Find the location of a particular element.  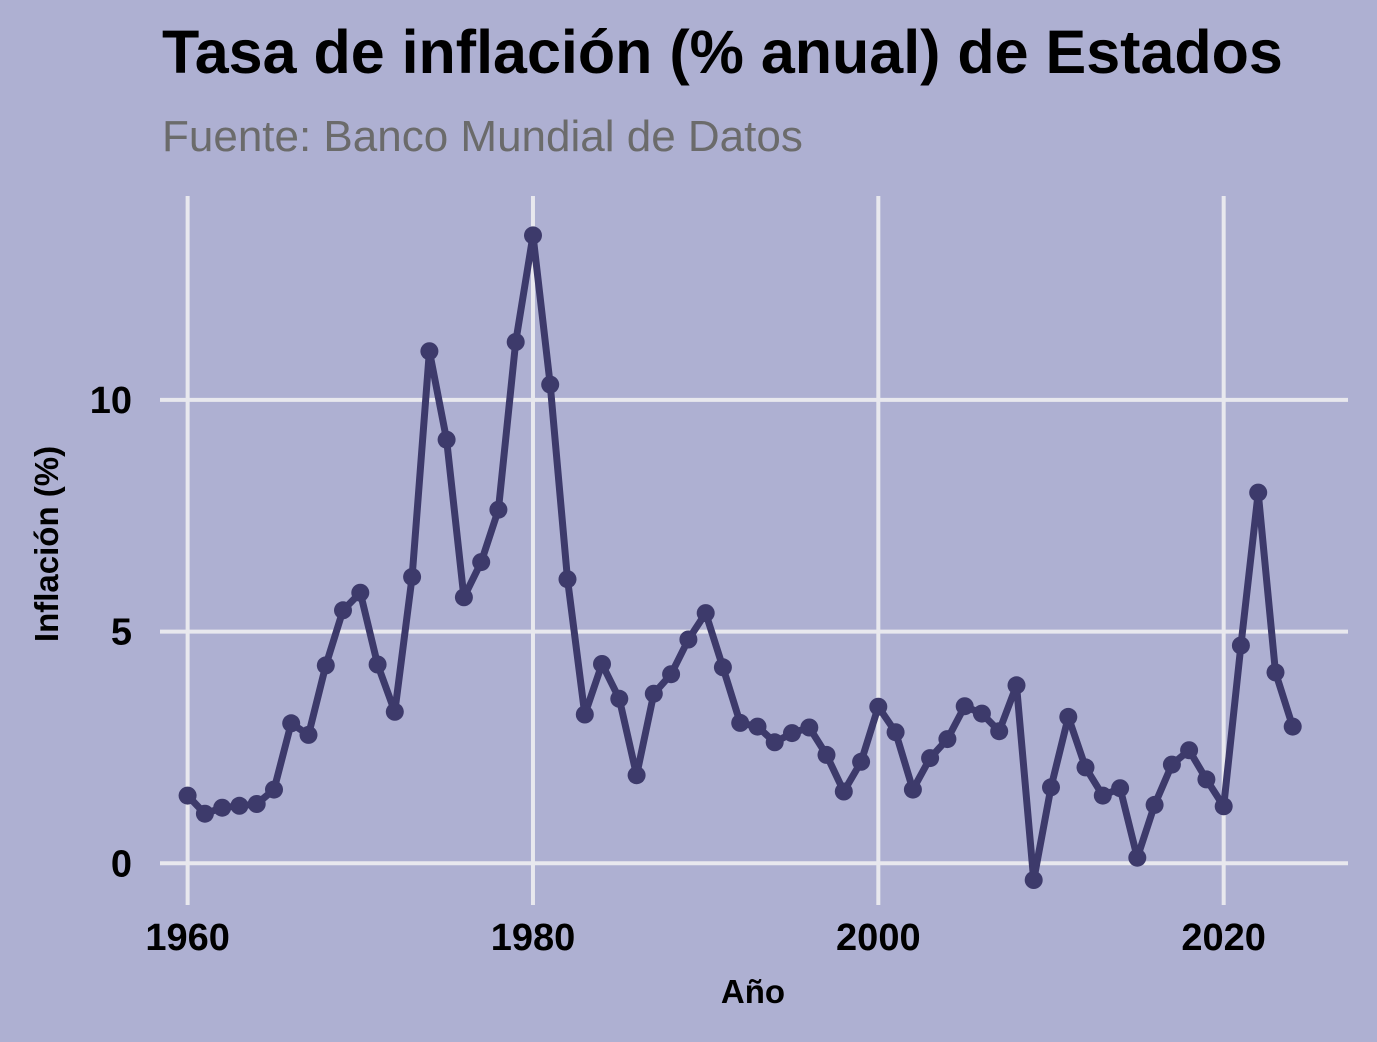

x-tick-label: 2000 is located at coordinates (878, 938).